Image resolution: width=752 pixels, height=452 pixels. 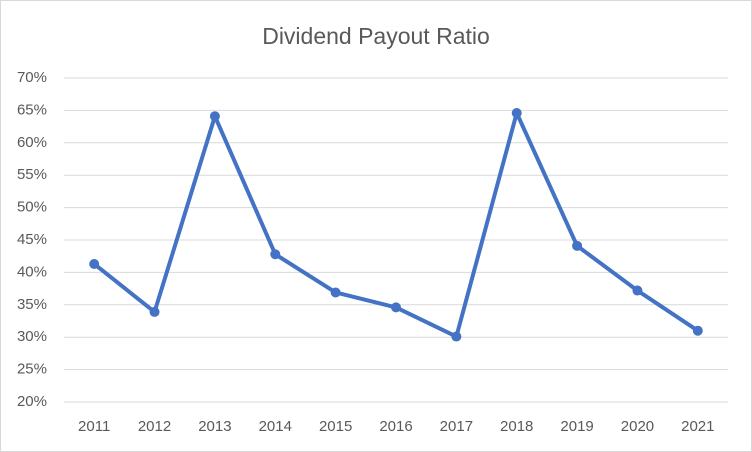 I want to click on chart-title: Dividend Payout Ratio, so click(x=376, y=36).